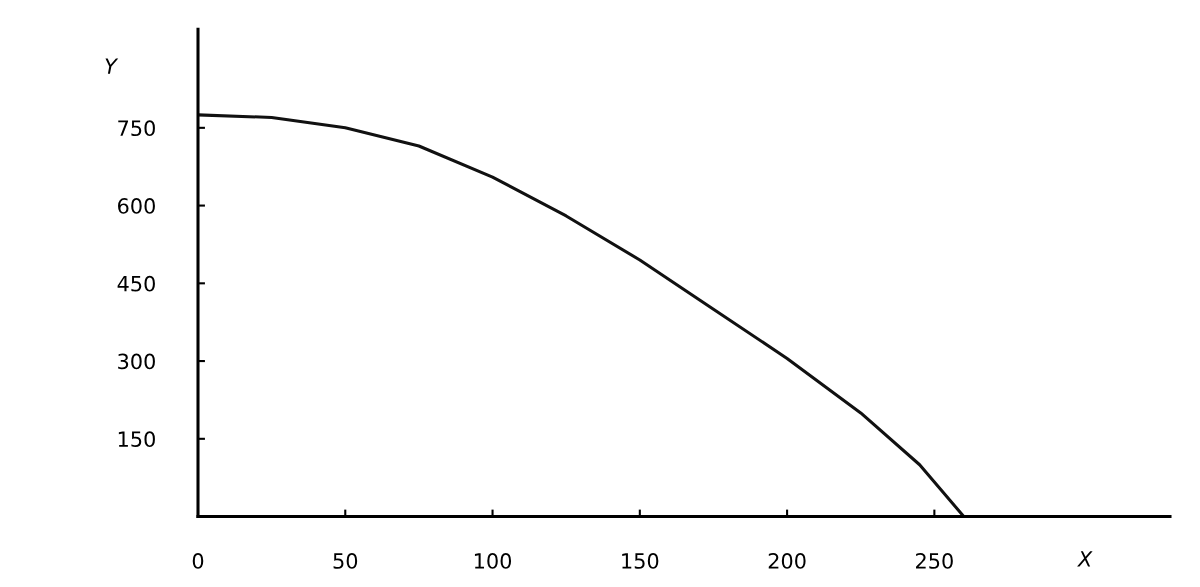  What do you see at coordinates (136, 206) in the screenshot?
I see `y-tick-label: 600` at bounding box center [136, 206].